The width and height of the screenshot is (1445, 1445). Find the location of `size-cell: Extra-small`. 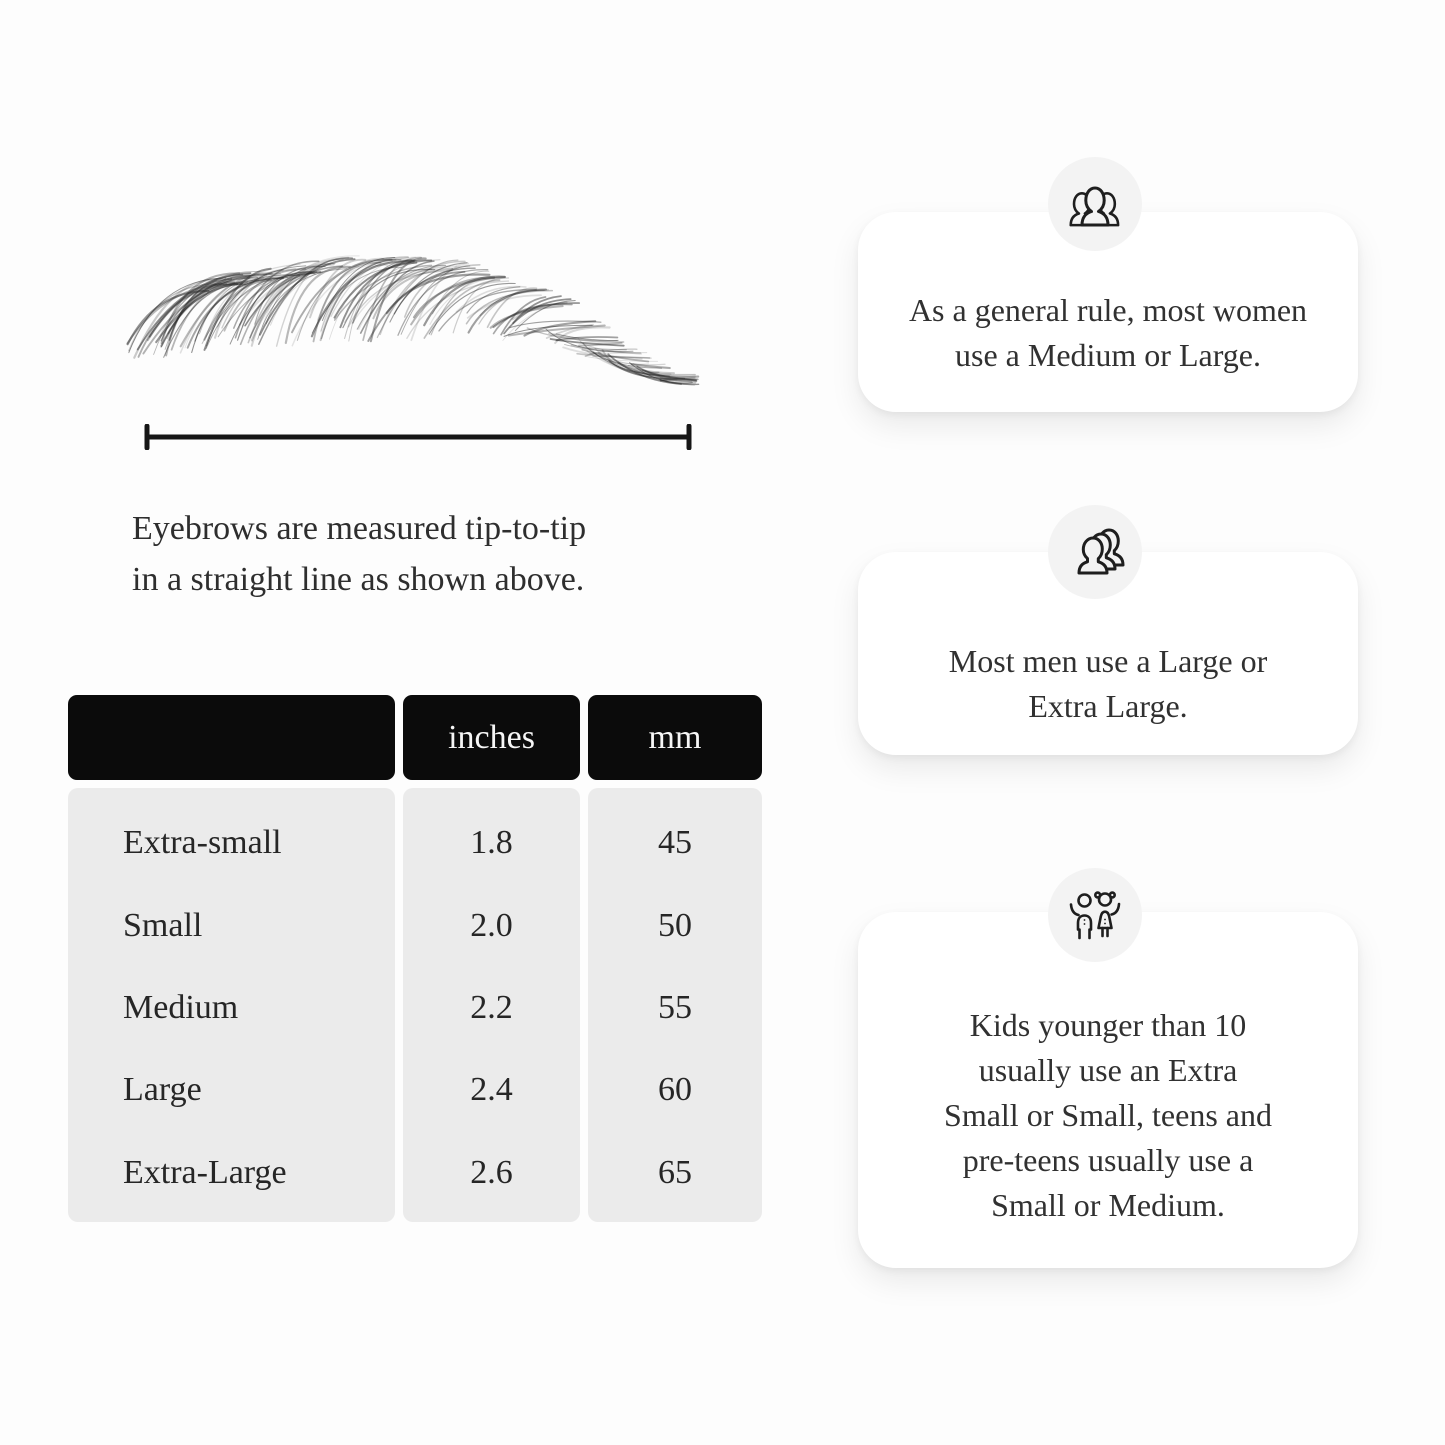

size-cell: Extra-small is located at coordinates (202, 843).